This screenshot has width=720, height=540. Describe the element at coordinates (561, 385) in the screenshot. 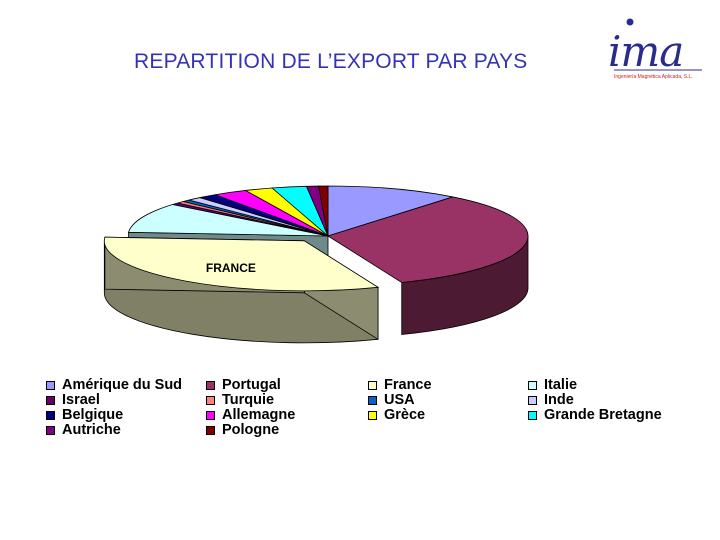

I see `legend-label: Italie` at that location.